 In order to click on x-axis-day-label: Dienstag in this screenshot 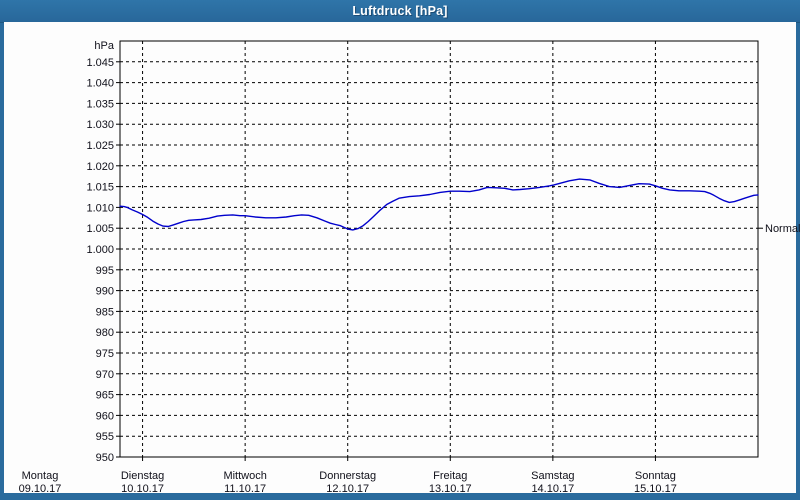, I will do `click(142, 476)`.